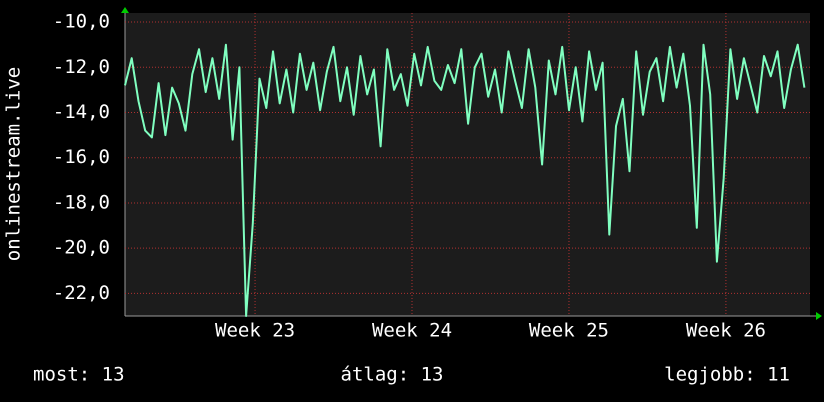 The width and height of the screenshot is (824, 402). What do you see at coordinates (726, 331) in the screenshot?
I see `x-tick-label: Week 26` at bounding box center [726, 331].